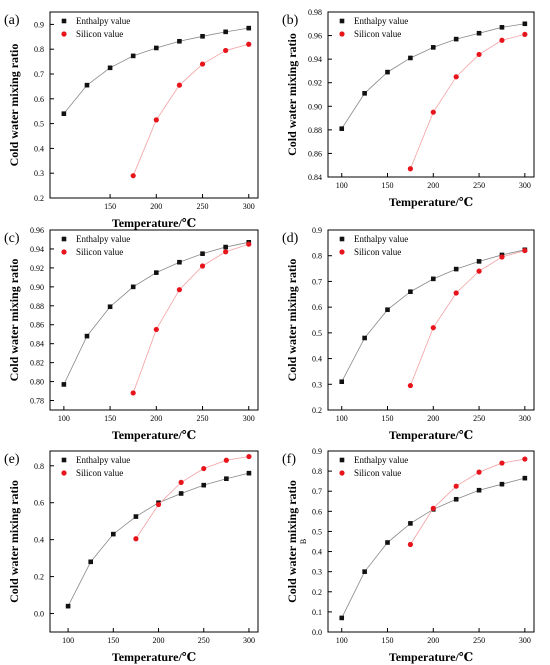  Describe the element at coordinates (12, 238) in the screenshot. I see `panel-label: (c)` at that location.